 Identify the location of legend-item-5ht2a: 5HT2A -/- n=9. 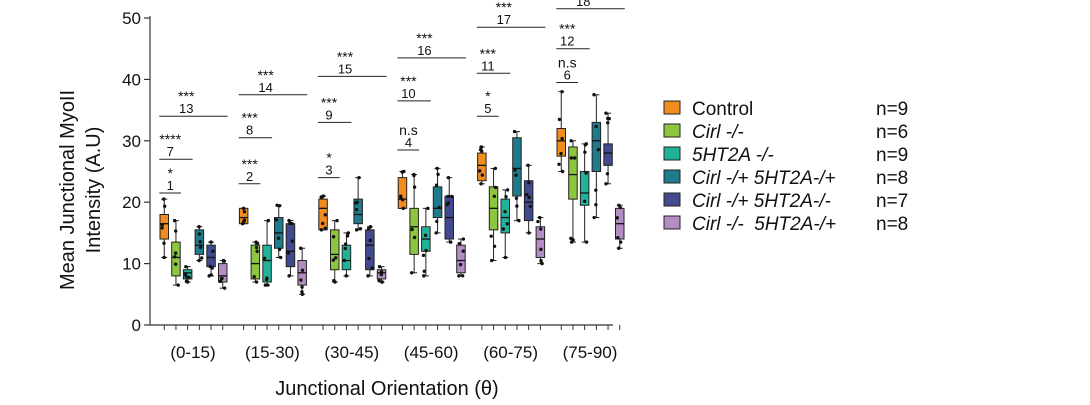
(785, 155).